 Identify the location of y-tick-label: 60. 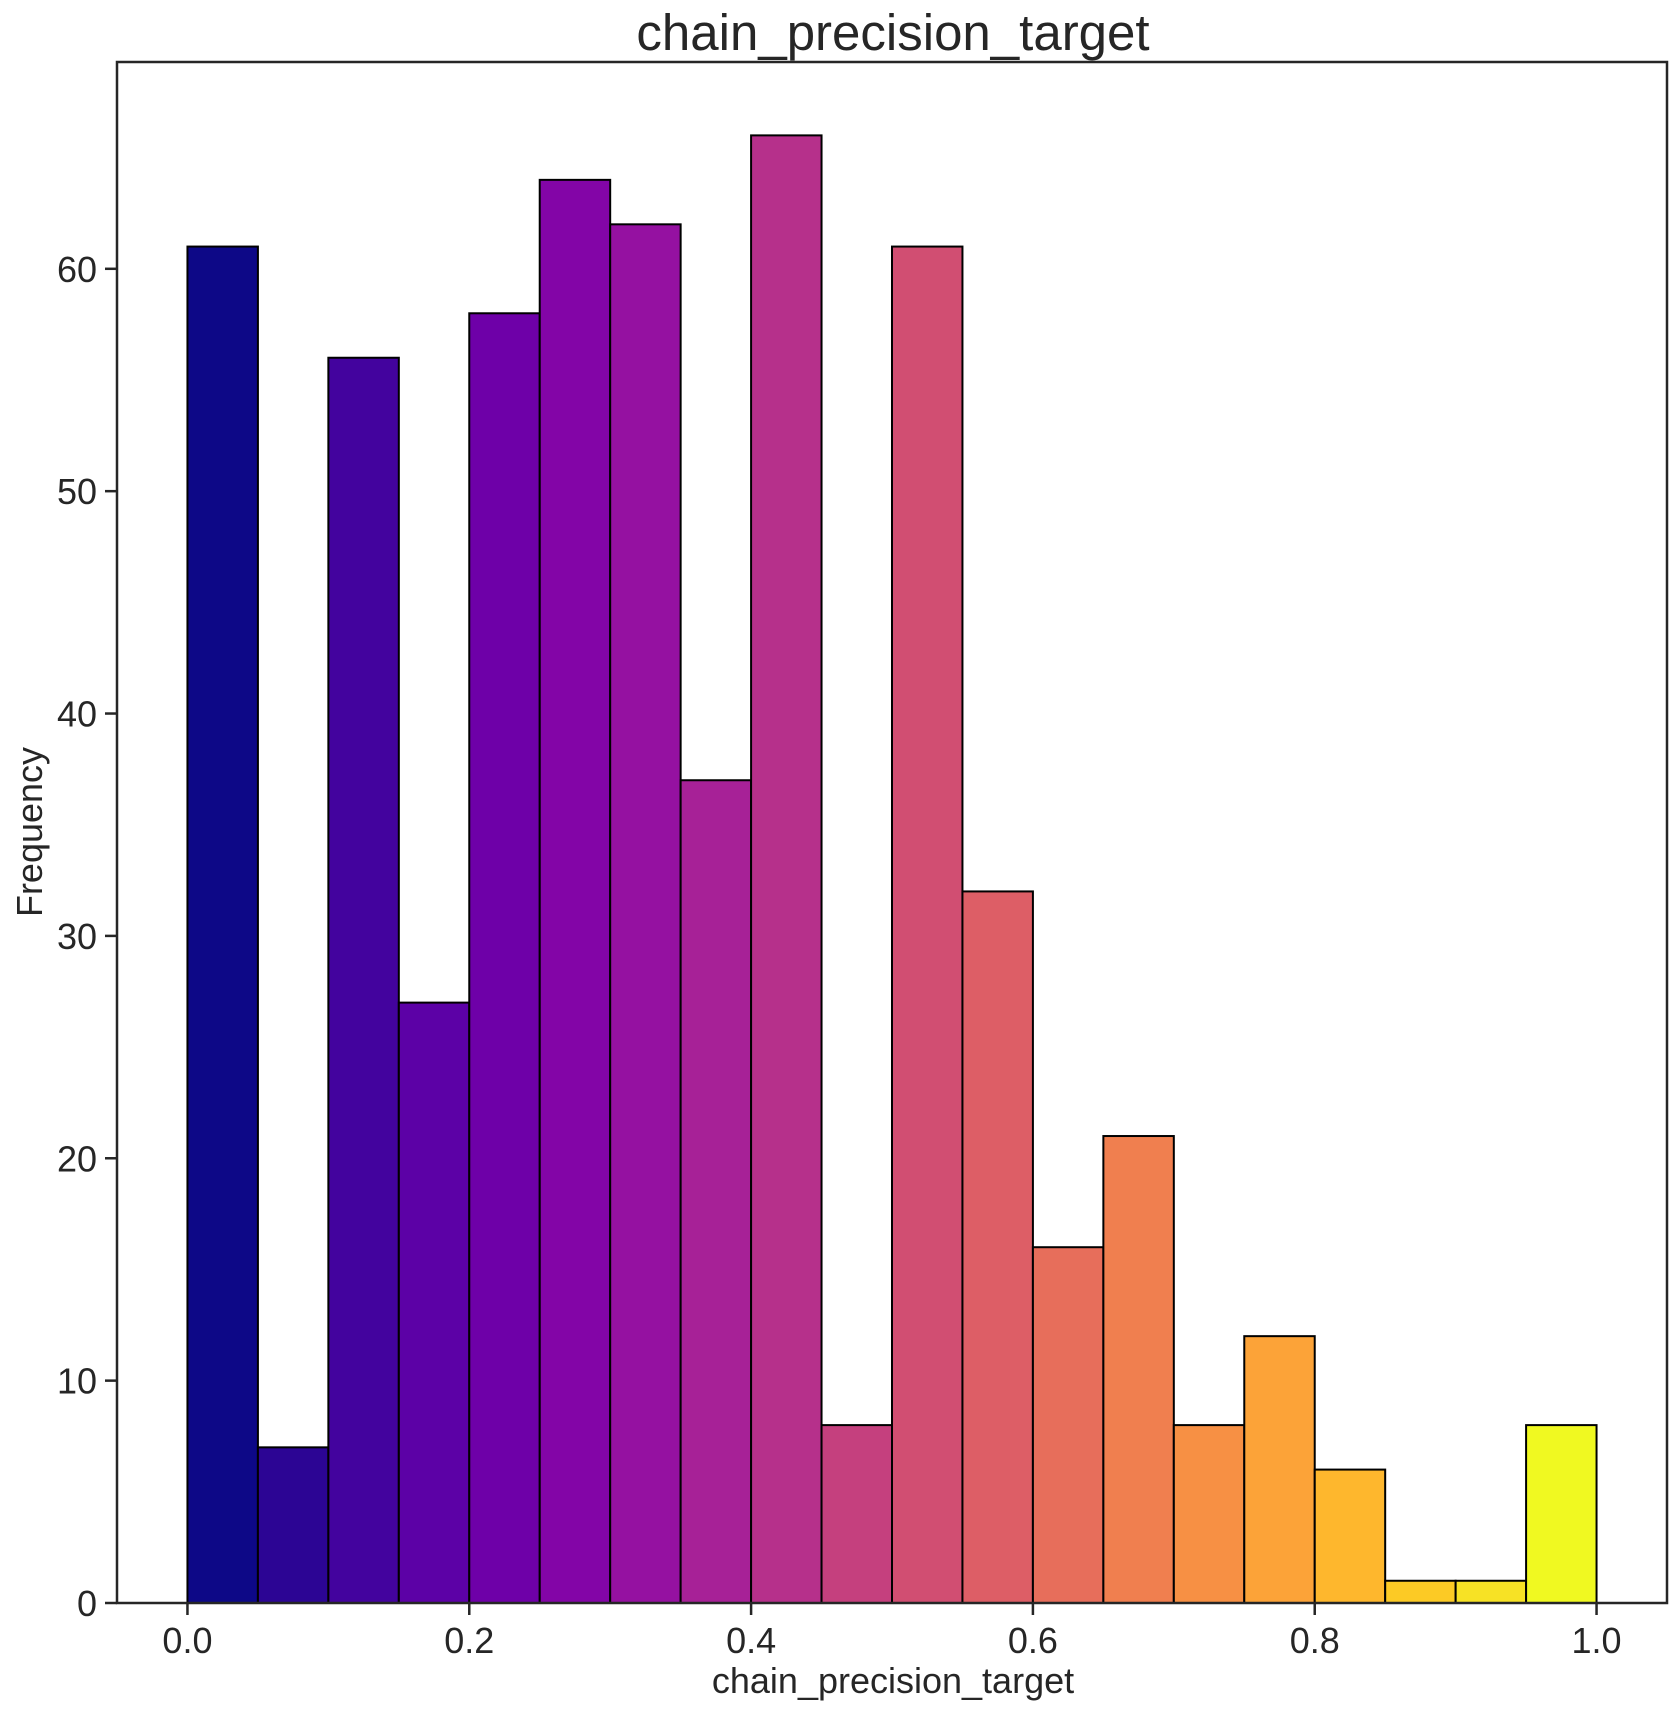
(77, 269).